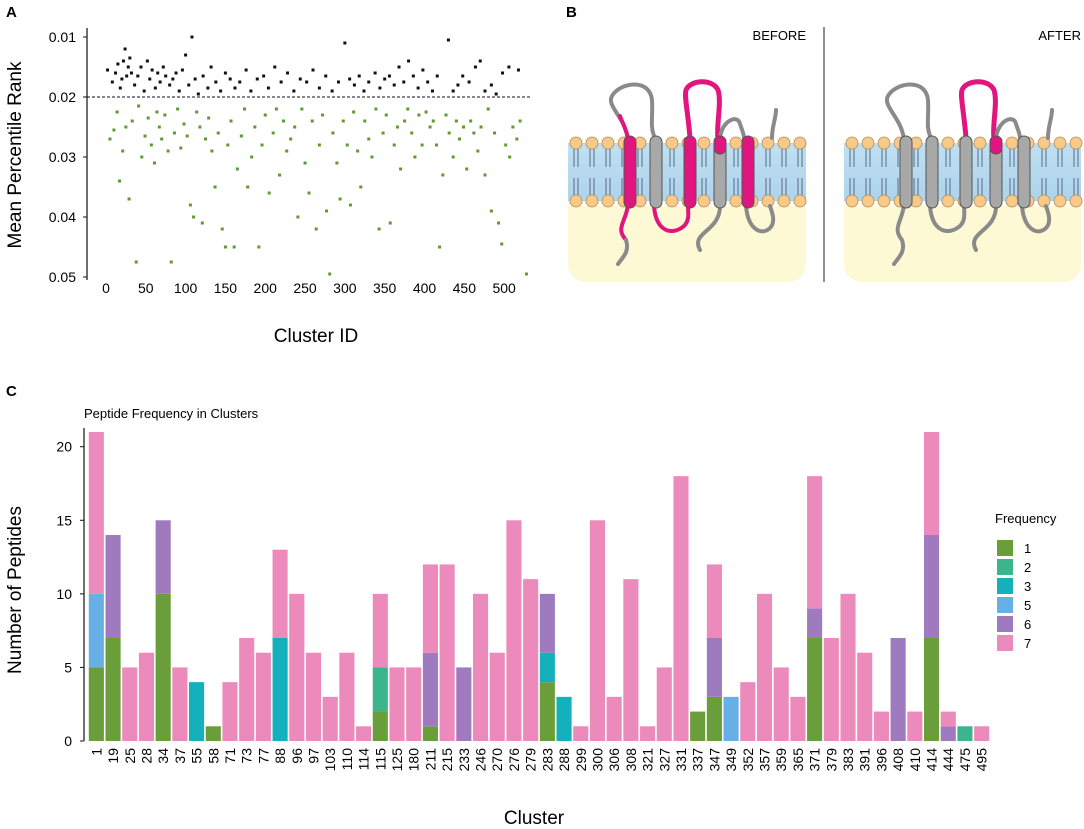  What do you see at coordinates (62, 217) in the screenshot?
I see `y-tick-label: 0.04` at bounding box center [62, 217].